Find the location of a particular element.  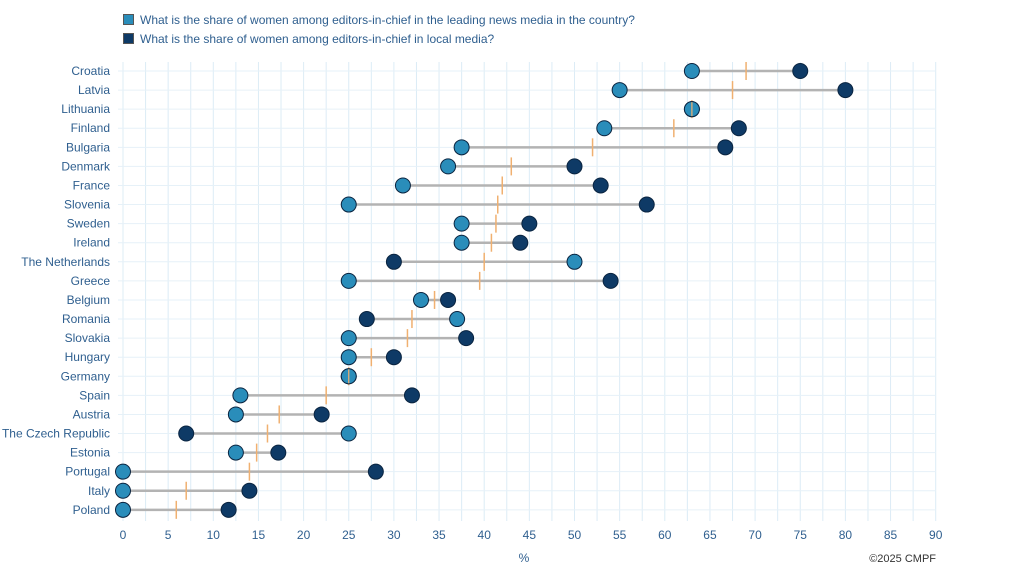

y-category-label: Slovenia is located at coordinates (87, 205).